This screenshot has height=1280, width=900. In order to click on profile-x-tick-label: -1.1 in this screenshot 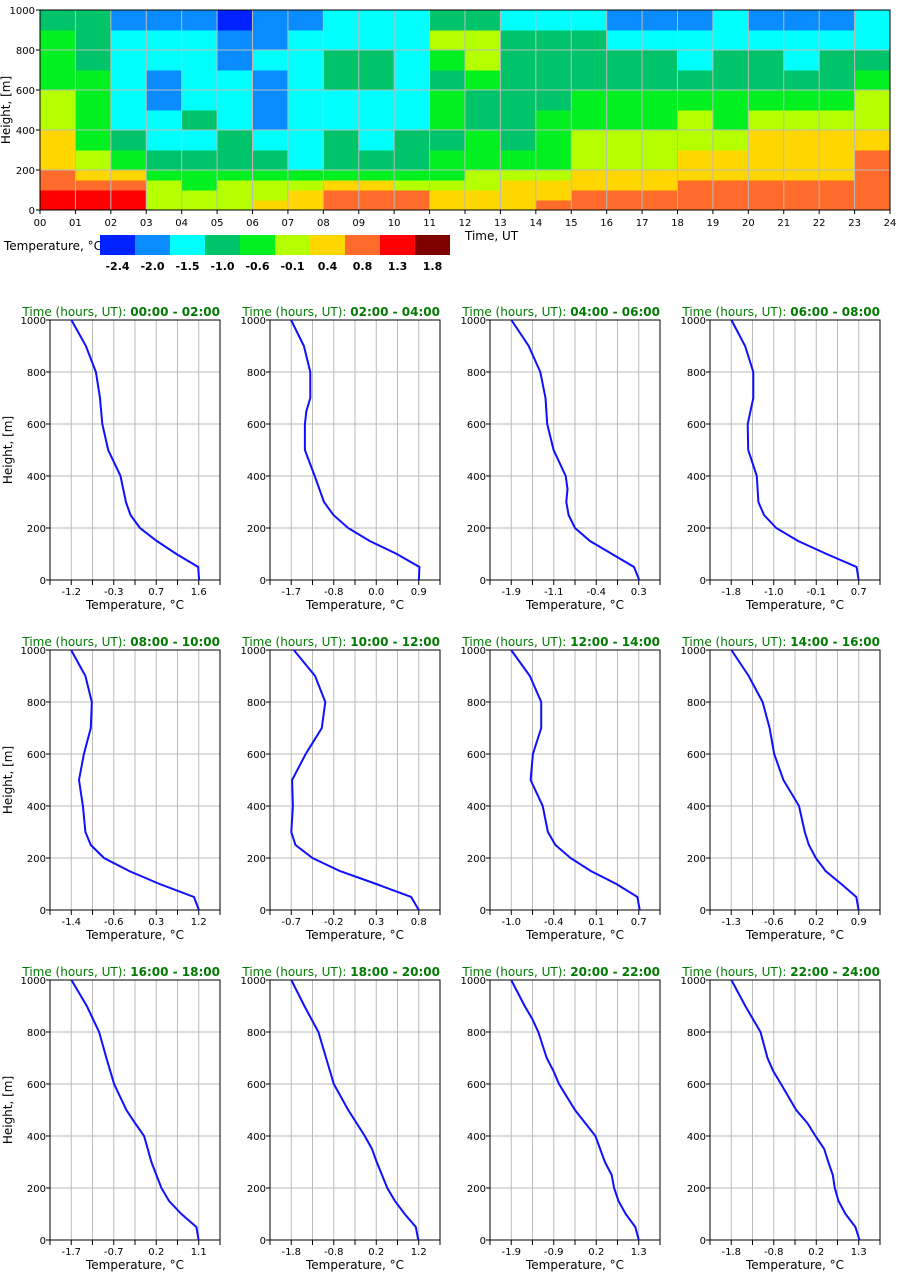, I will do `click(554, 592)`.